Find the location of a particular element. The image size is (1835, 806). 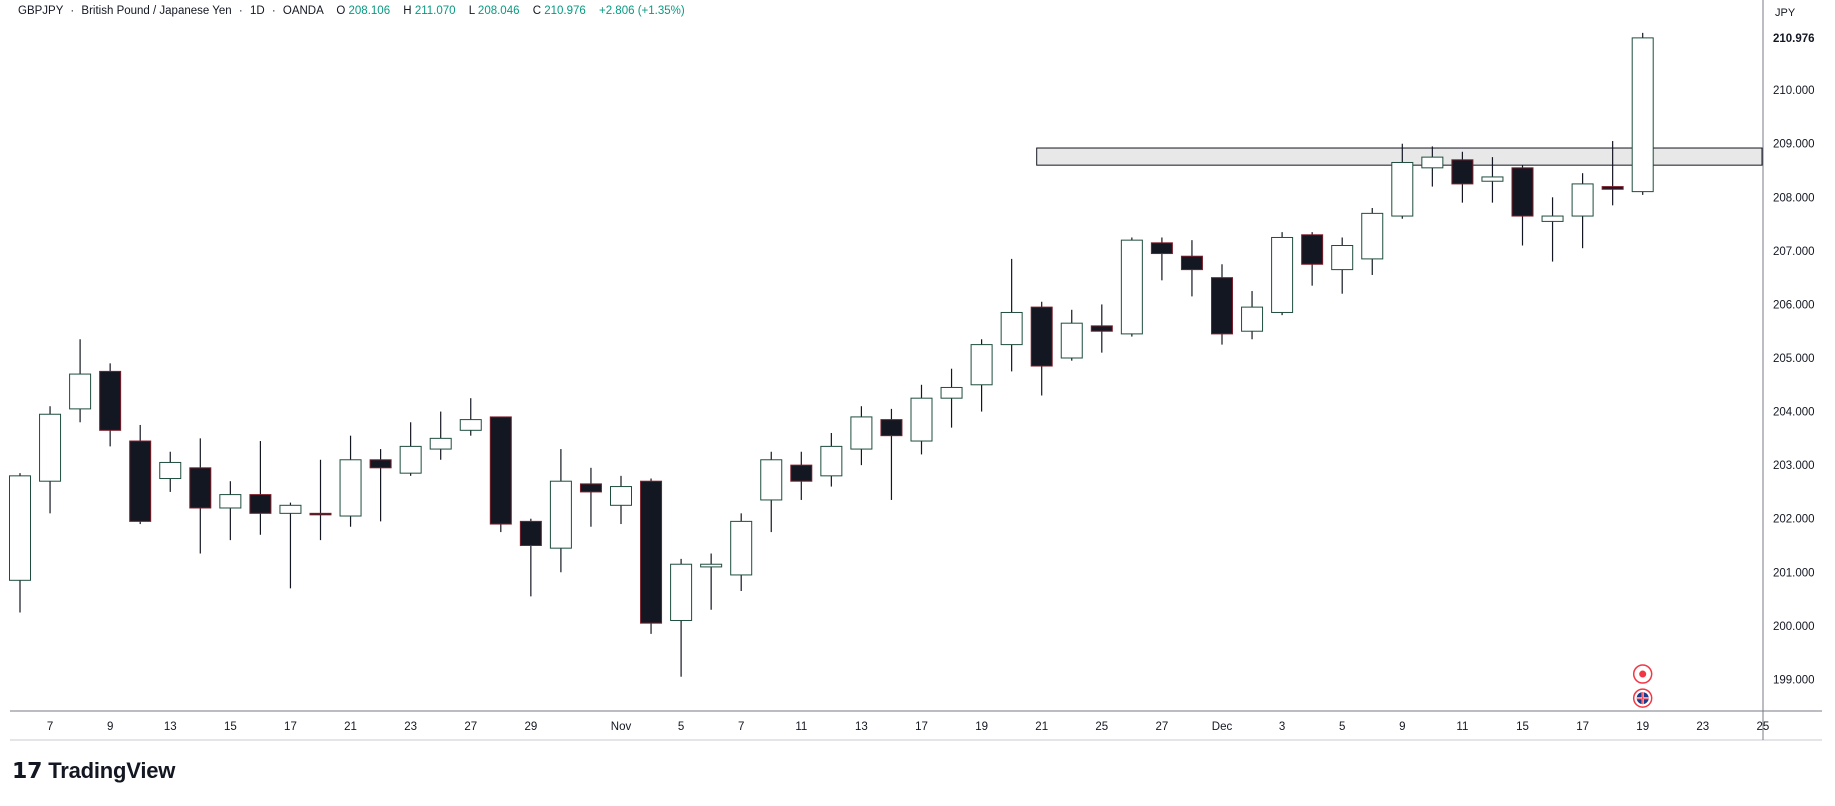

price-tick-label: 209.000 is located at coordinates (1794, 145).